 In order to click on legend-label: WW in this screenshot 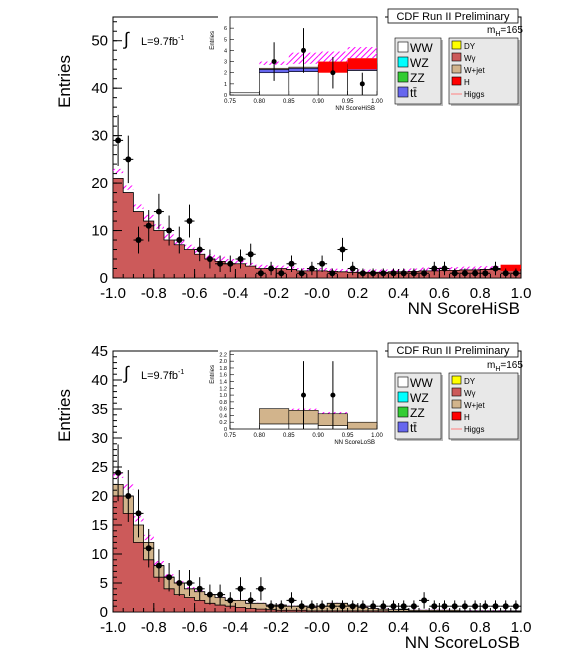, I will do `click(421, 383)`.